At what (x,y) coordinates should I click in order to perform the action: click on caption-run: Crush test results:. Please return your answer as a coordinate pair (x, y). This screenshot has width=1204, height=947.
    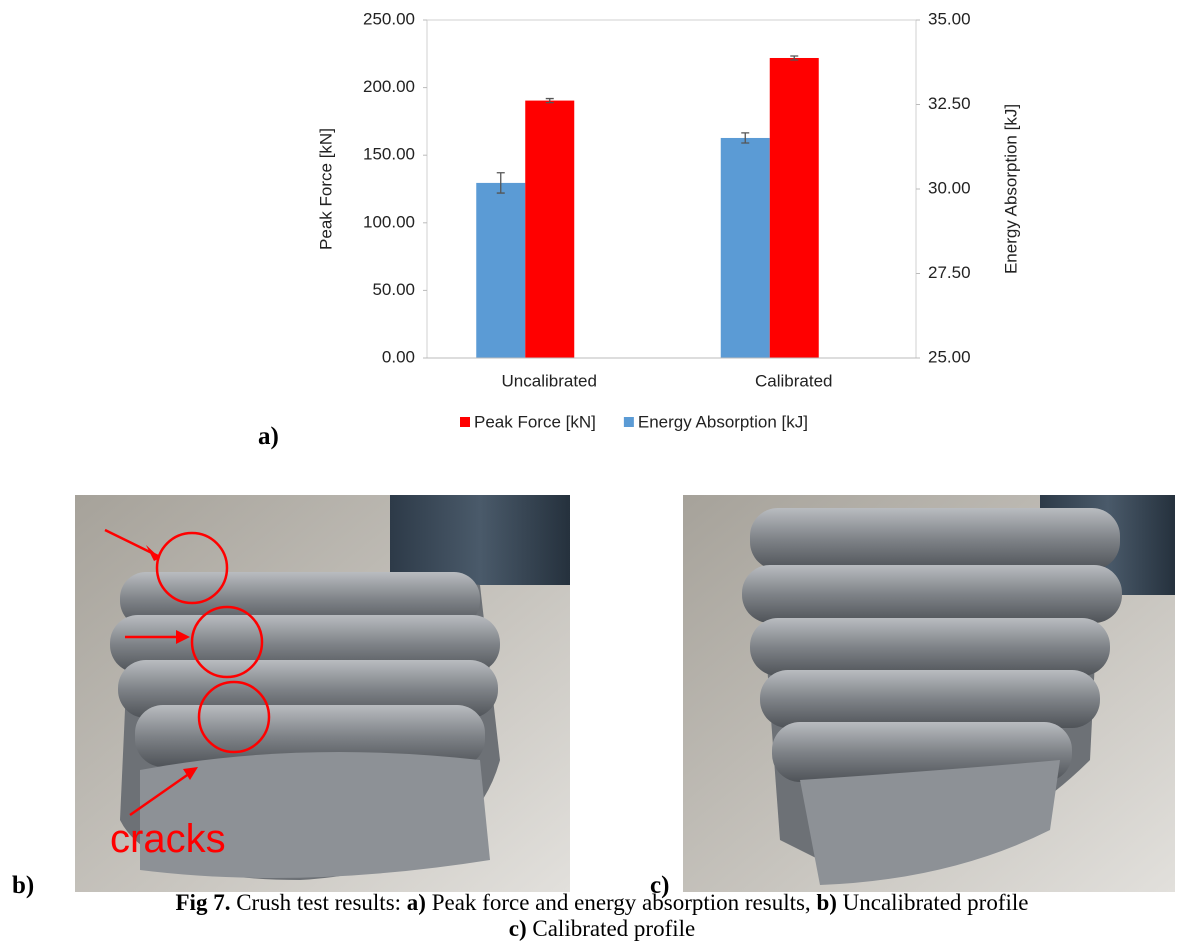
    Looking at the image, I should click on (318, 902).